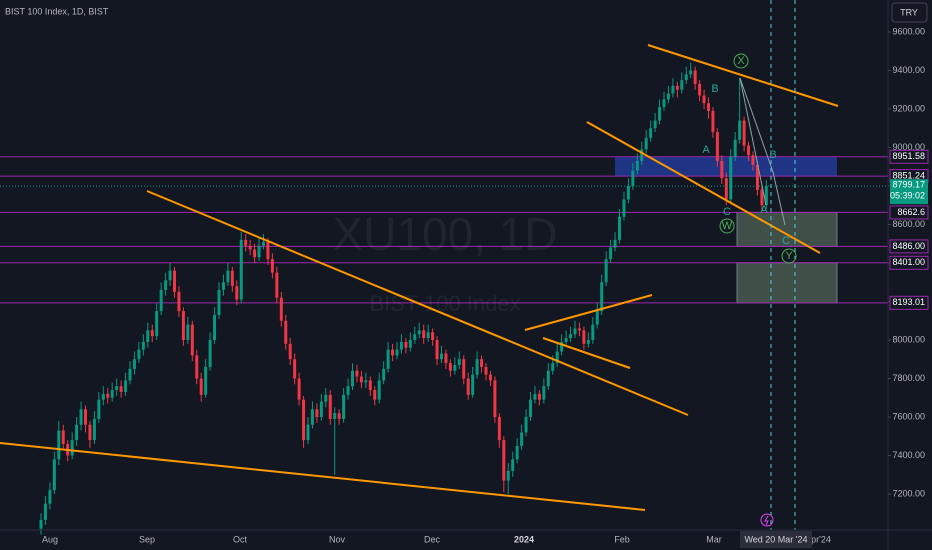 This screenshot has width=932, height=550. What do you see at coordinates (726, 166) in the screenshot?
I see `supply-zone` at bounding box center [726, 166].